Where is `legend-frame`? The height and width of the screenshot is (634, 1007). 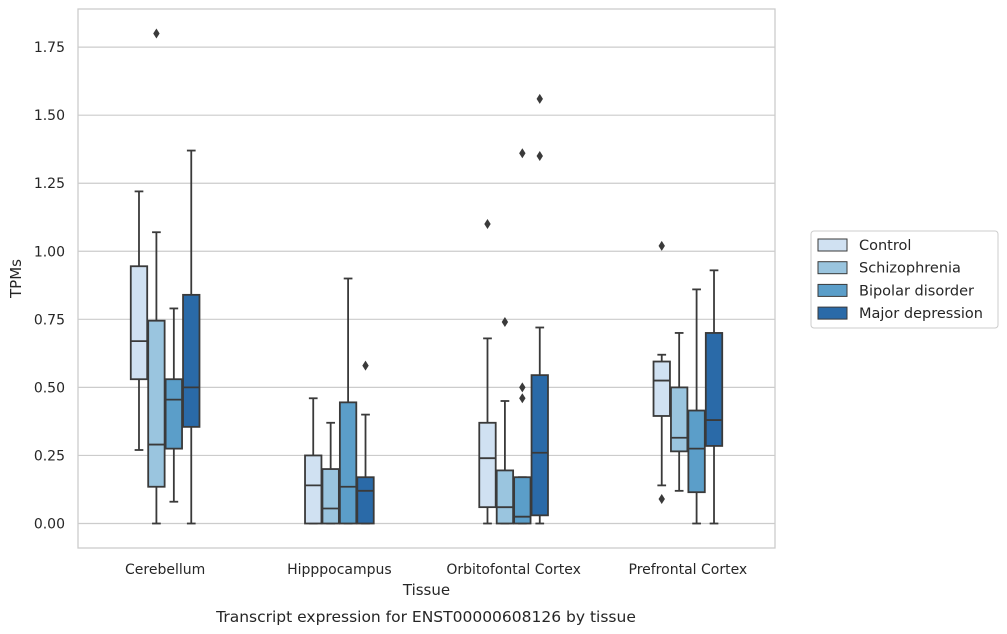 legend-frame is located at coordinates (904, 279).